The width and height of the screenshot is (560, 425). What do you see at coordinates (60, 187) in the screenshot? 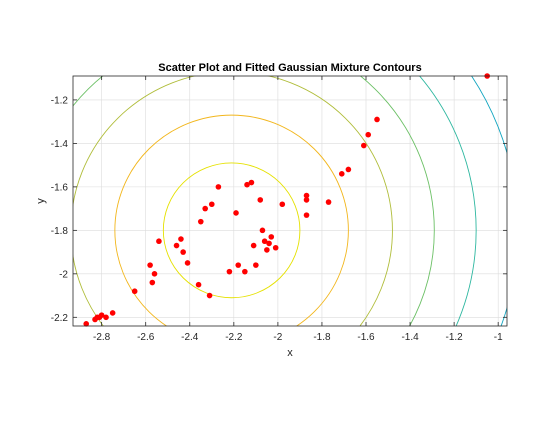
I see `y-tick-label: -1.6` at bounding box center [60, 187].